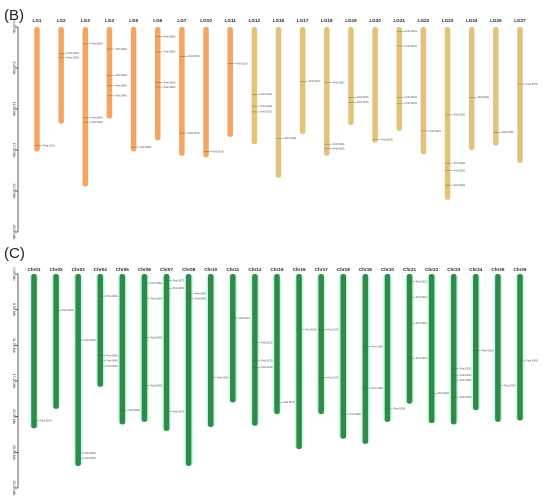  What do you see at coordinates (166, 269) in the screenshot?
I see `chromosome-label: Chr07` at bounding box center [166, 269].